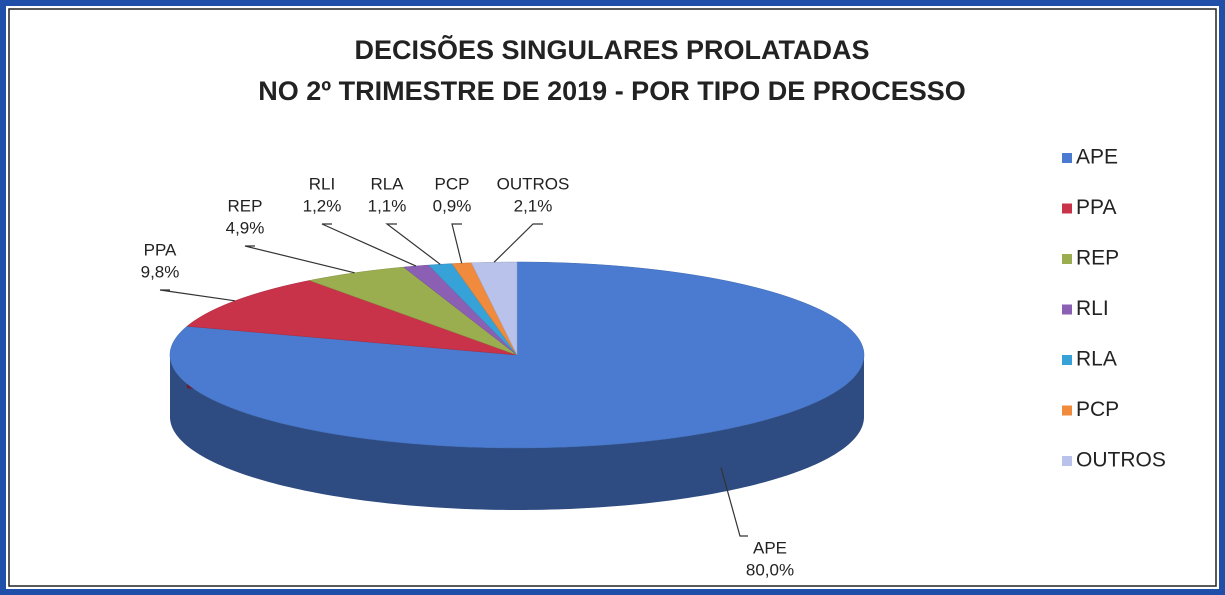  I want to click on legend-label: PPA, so click(1096, 207).